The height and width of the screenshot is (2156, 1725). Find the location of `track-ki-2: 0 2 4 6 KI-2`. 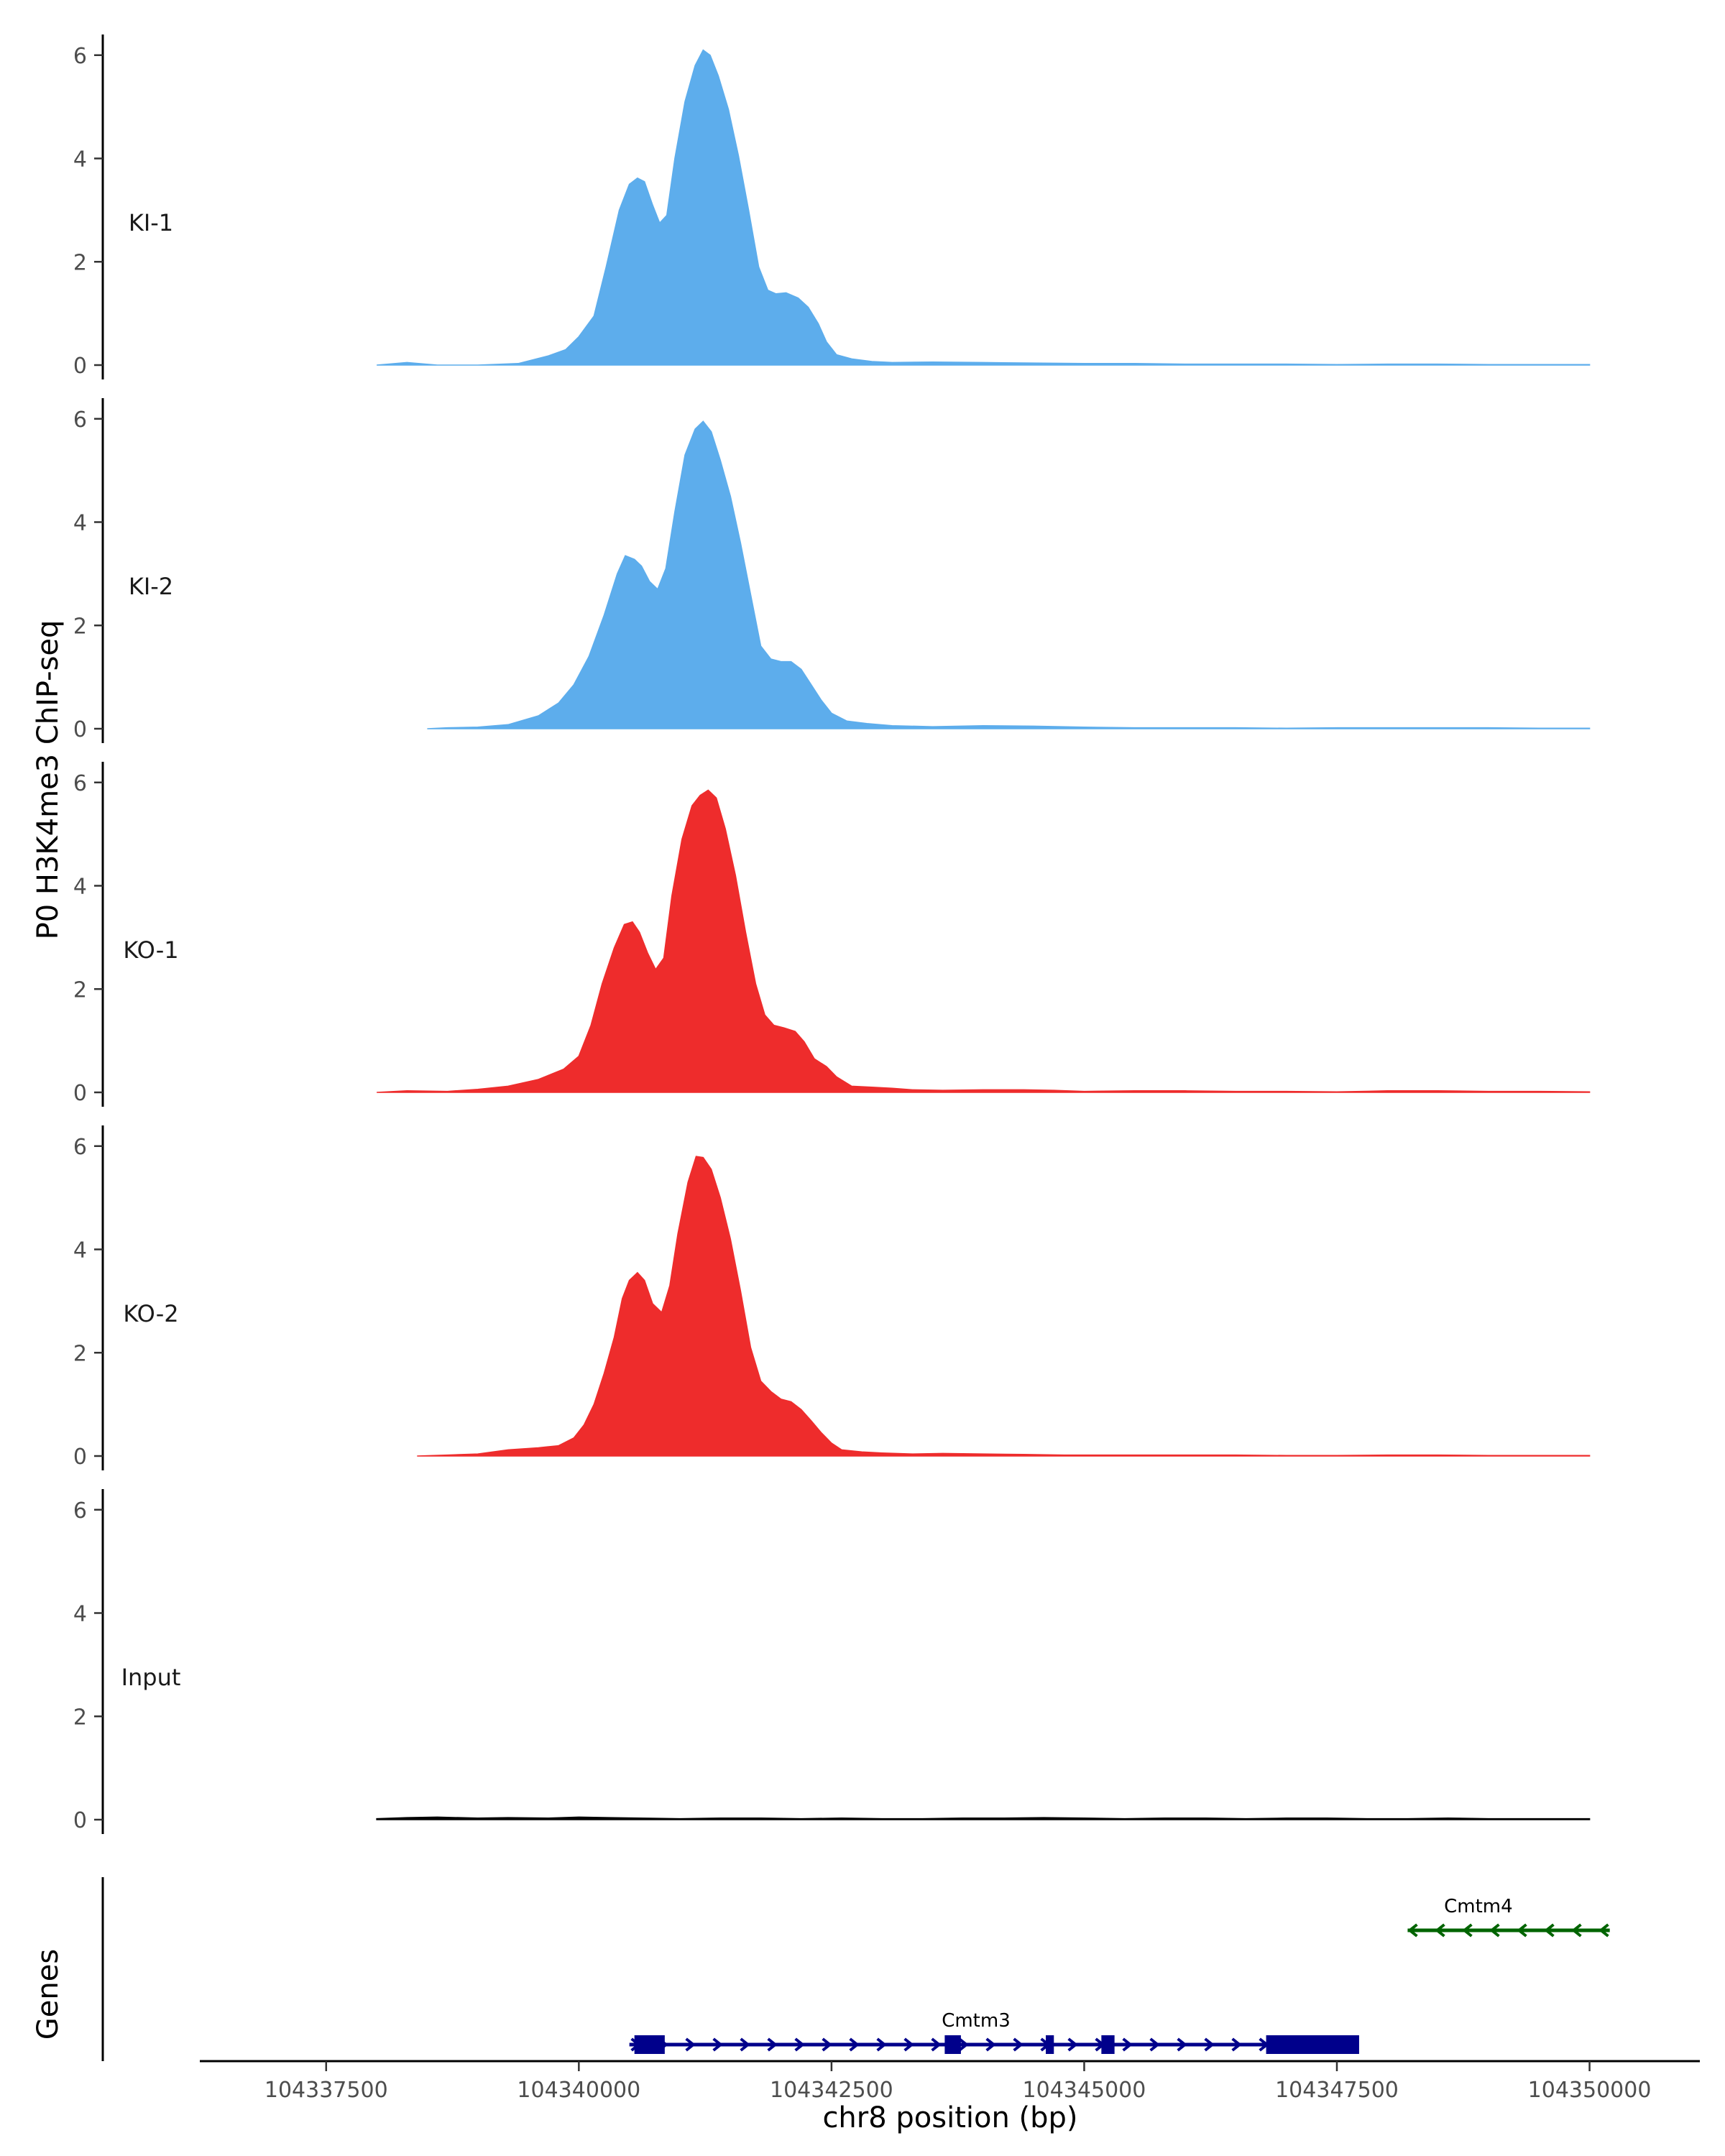

track-ki-2: 0 2 4 6 KI-2 is located at coordinates (832, 570).